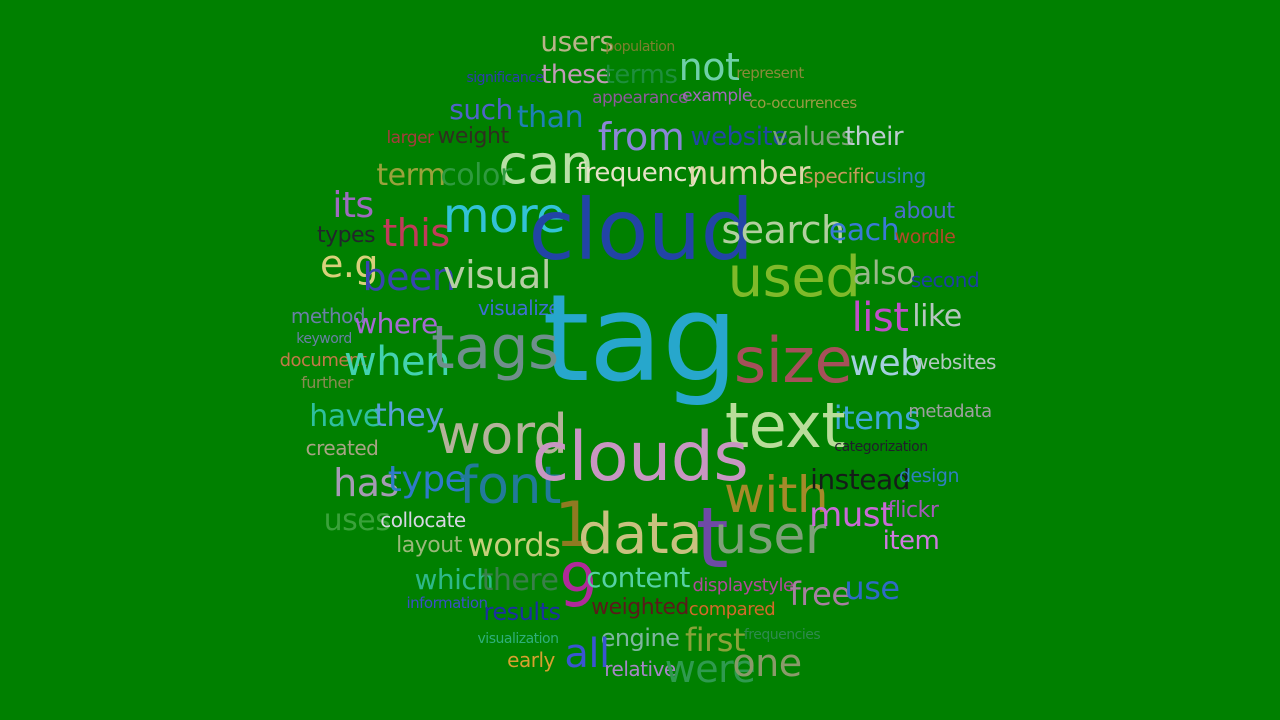 Image resolution: width=1280 pixels, height=720 pixels. Describe the element at coordinates (785, 425) in the screenshot. I see `cloud-word: text` at that location.